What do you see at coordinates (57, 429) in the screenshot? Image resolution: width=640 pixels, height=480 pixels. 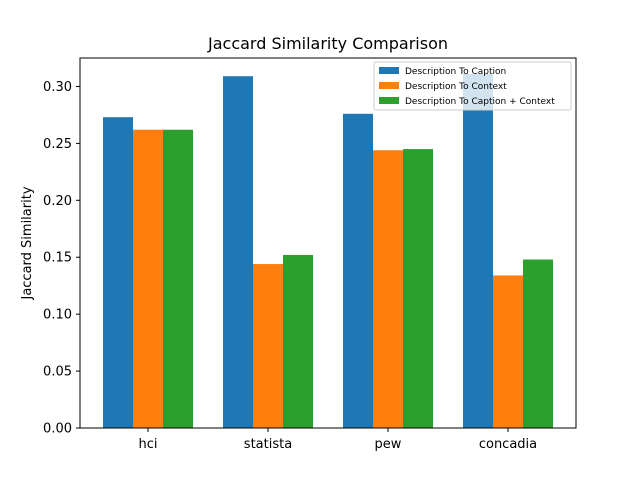 I see `y-tick-label: 0.00` at bounding box center [57, 429].